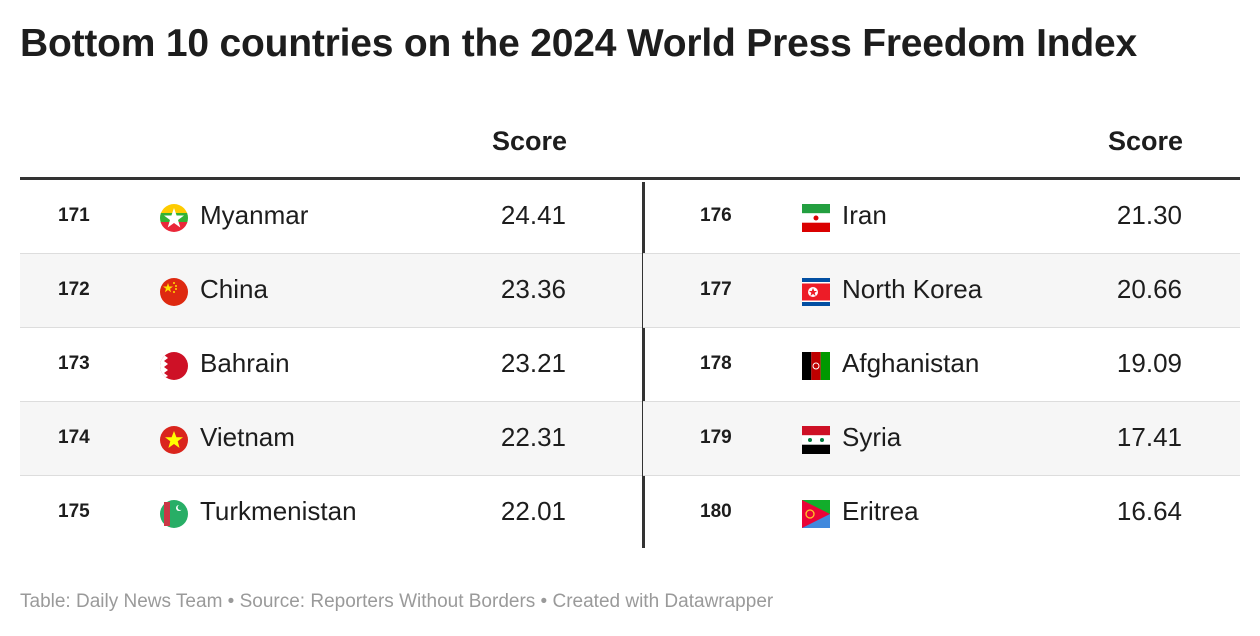 The height and width of the screenshot is (636, 1260). I want to click on rank: 179, so click(716, 437).